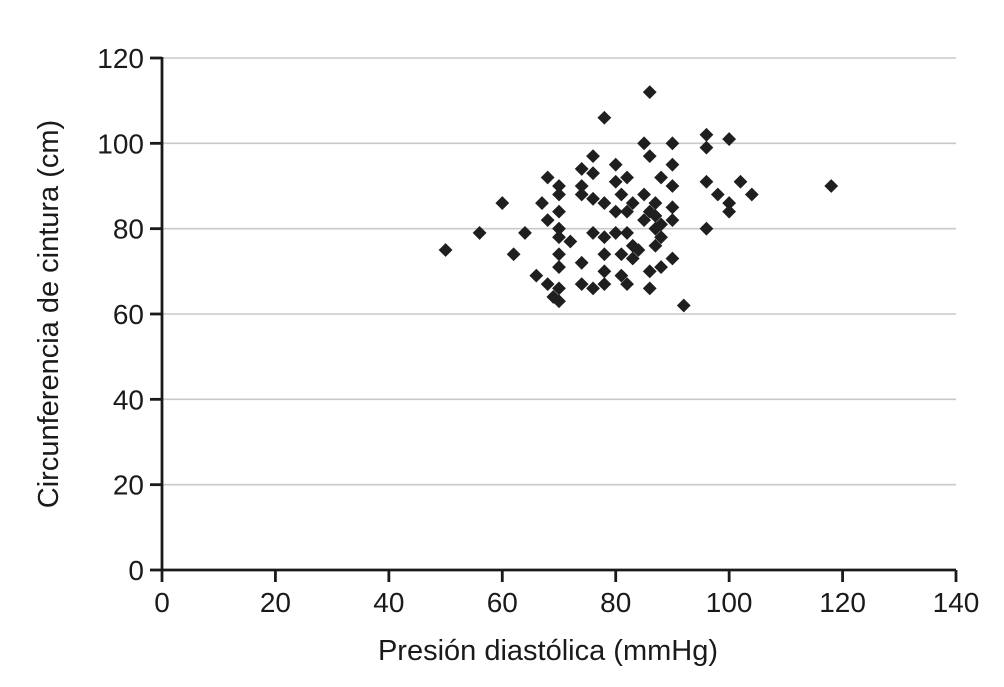 The width and height of the screenshot is (1004, 687). I want to click on x-axis-title: Presión diastólica (mmHg), so click(548, 651).